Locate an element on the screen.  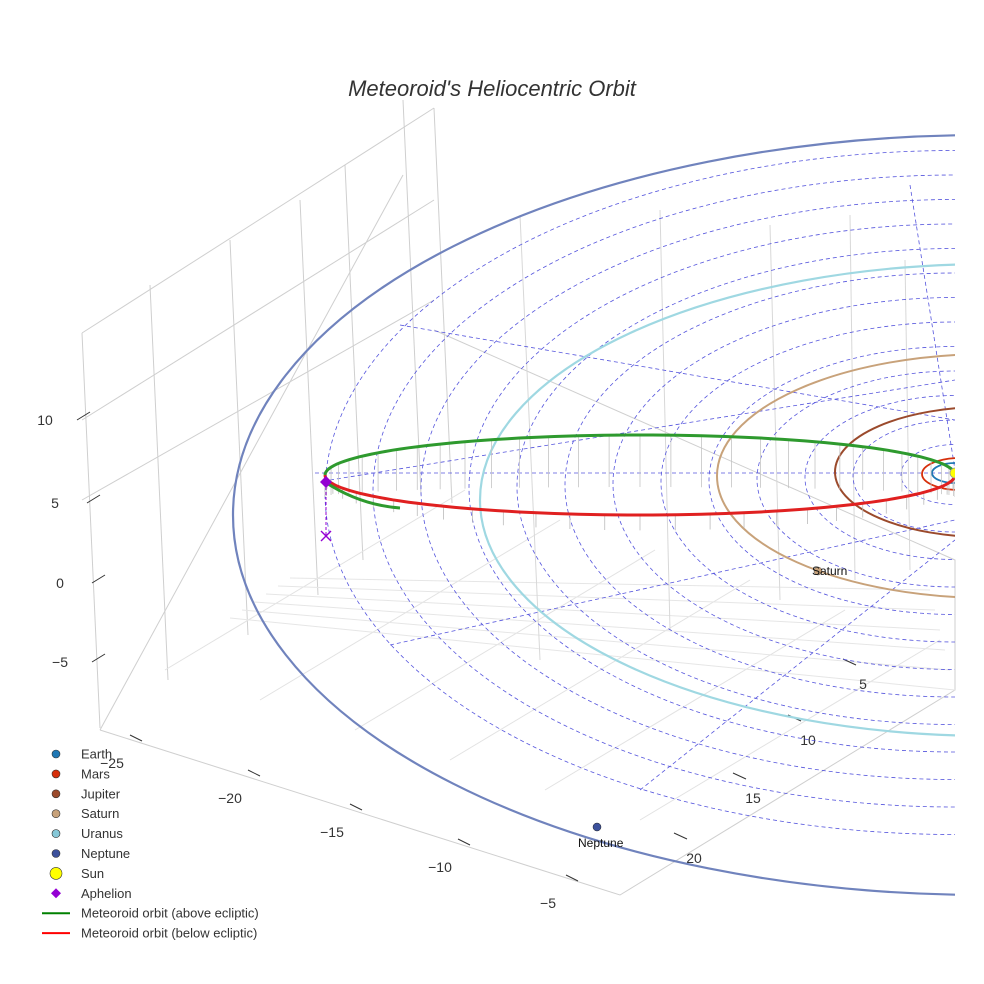
z-tick-label: 0 is located at coordinates (60, 583).